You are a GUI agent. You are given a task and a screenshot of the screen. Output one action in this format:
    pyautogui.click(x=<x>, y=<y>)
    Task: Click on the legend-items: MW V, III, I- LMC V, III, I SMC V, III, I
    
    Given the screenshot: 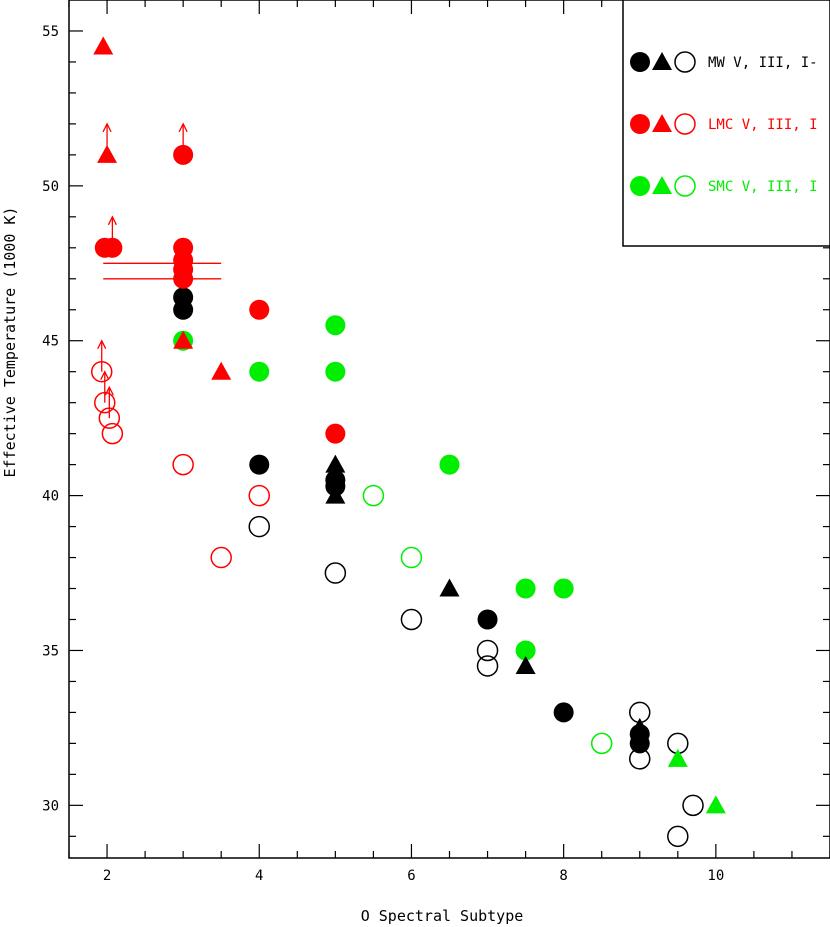 What is the action you would take?
    pyautogui.click(x=724, y=124)
    